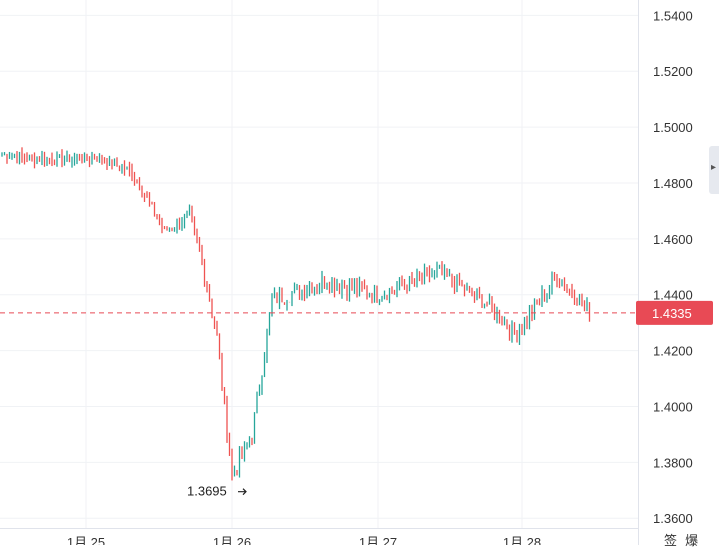 This screenshot has height=549, width=719. Describe the element at coordinates (673, 15) in the screenshot. I see `y-tick-label: 1.5400` at that location.